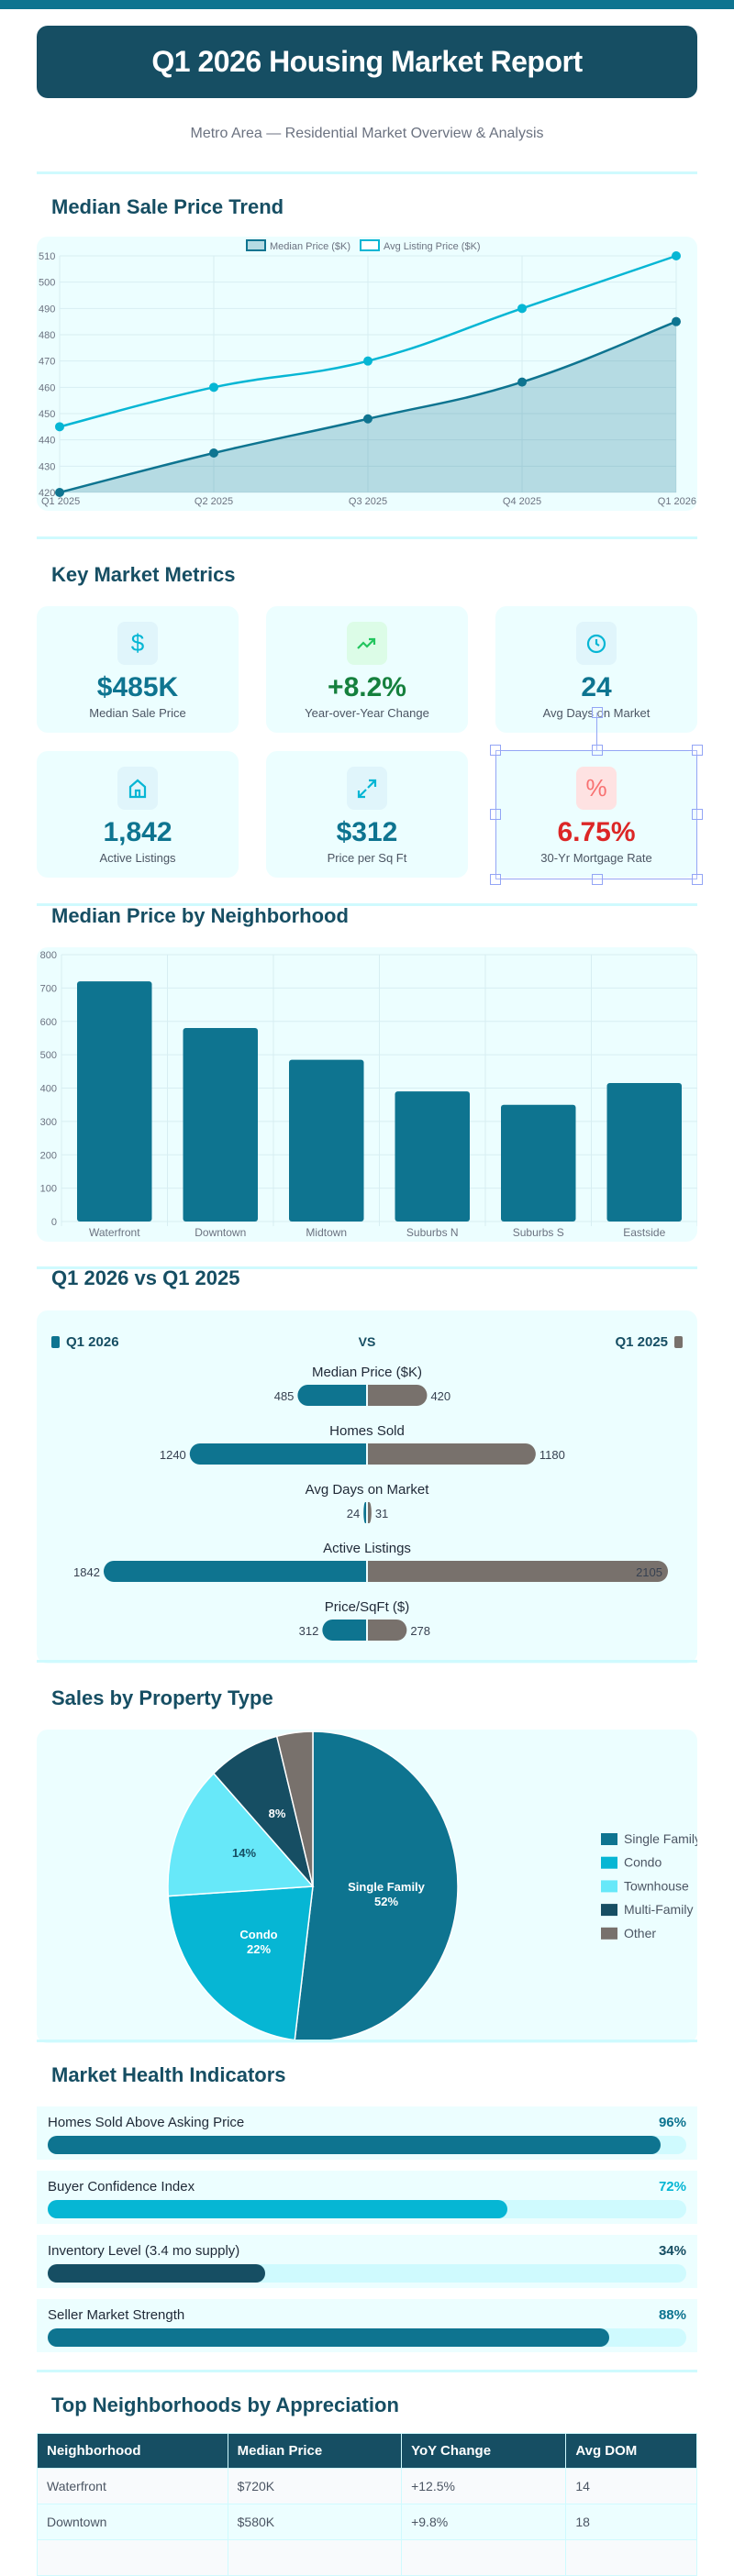 This screenshot has height=2576, width=734. I want to click on column-header: Avg DOM, so click(631, 2451).